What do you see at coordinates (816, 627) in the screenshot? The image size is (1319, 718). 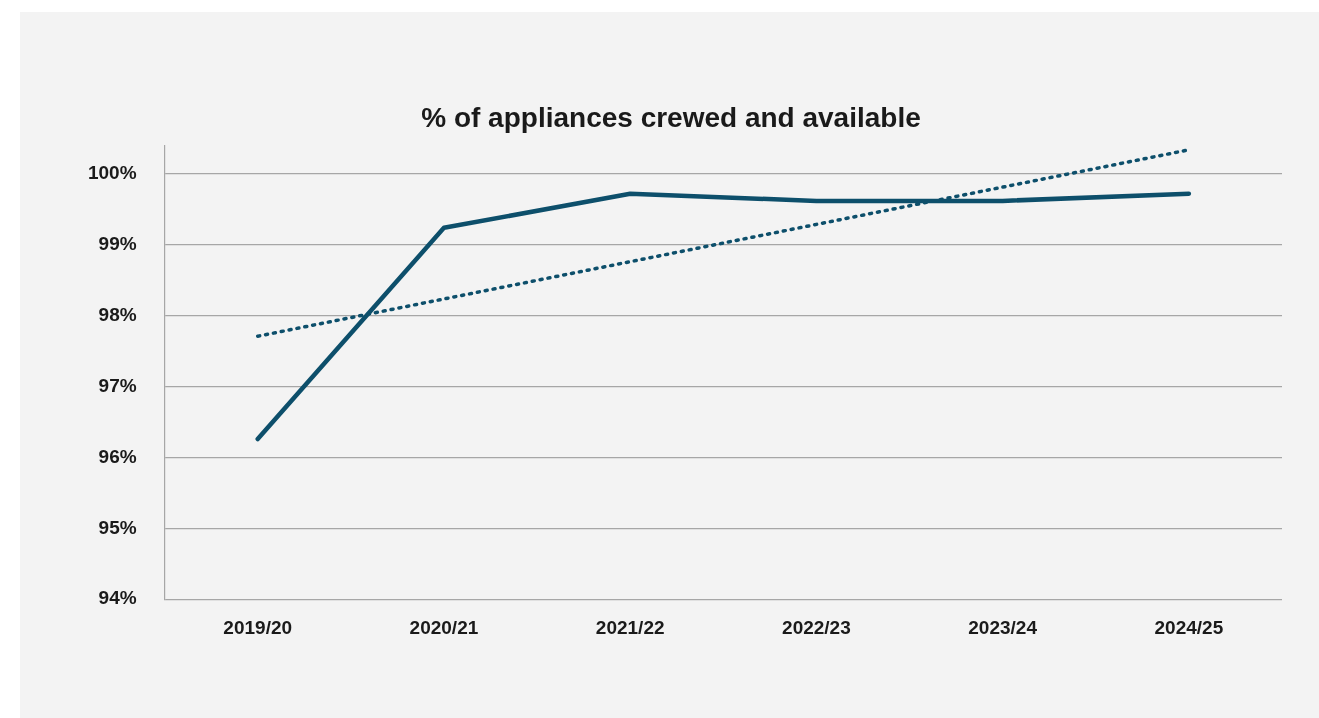 I see `x-tick-label: 2022/23` at bounding box center [816, 627].